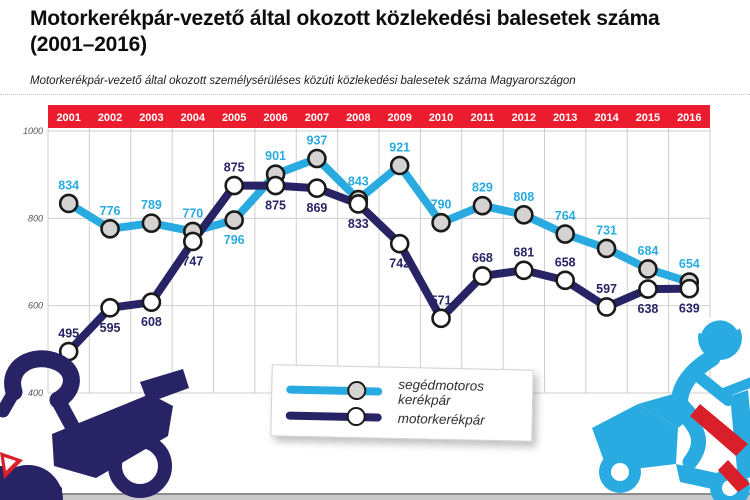 The width and height of the screenshot is (750, 500). I want to click on value-label: 790, so click(441, 205).